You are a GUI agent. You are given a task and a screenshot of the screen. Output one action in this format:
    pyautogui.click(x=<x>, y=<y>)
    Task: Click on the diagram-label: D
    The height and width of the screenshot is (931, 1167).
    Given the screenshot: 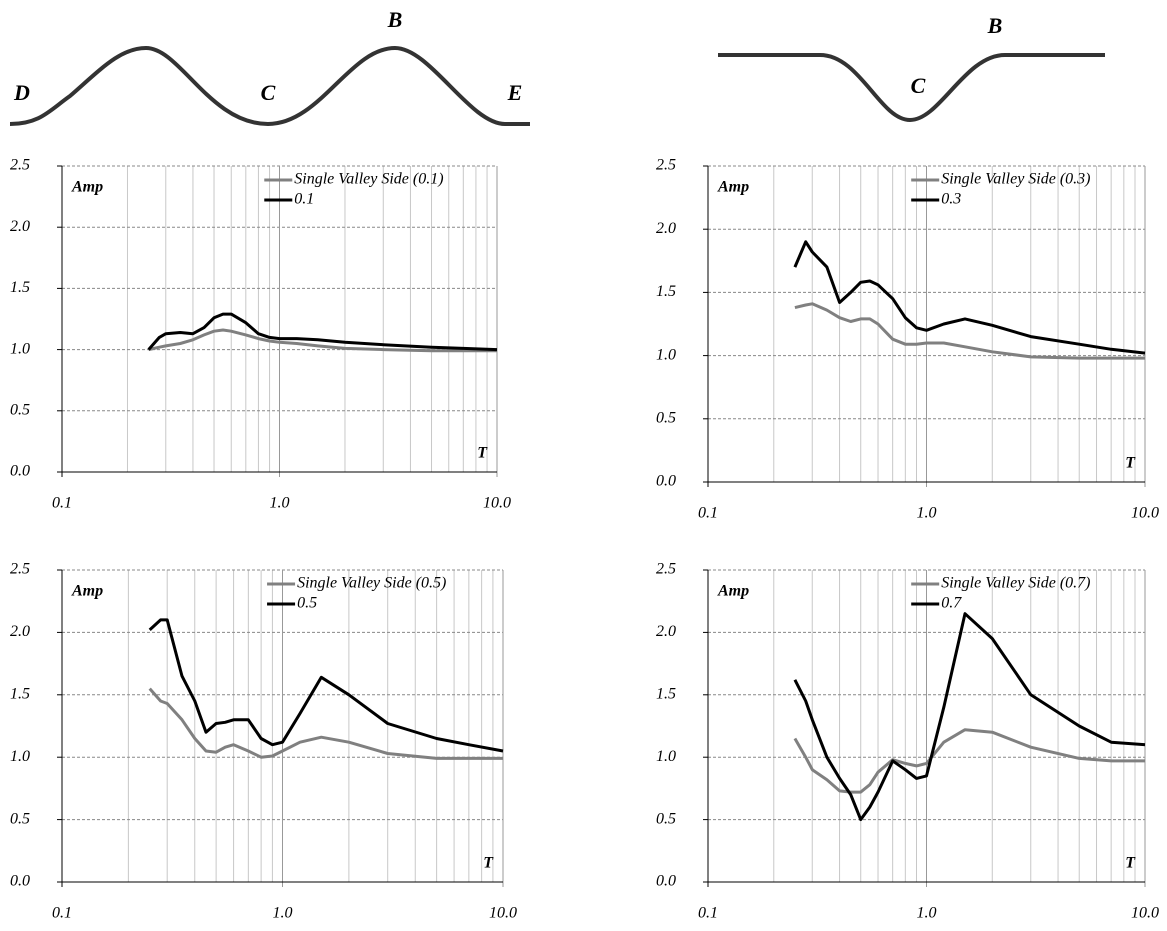 What is the action you would take?
    pyautogui.click(x=21, y=92)
    